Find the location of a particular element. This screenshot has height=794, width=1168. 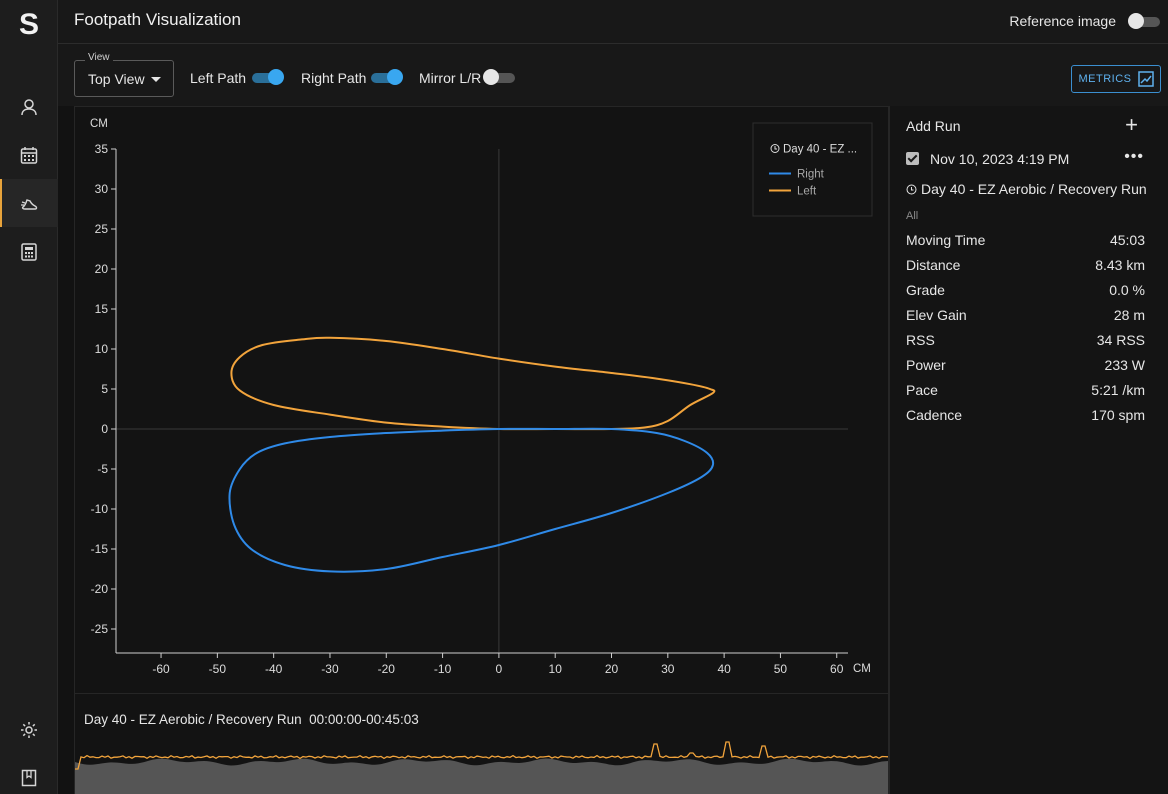

nav-settings is located at coordinates (29, 730).